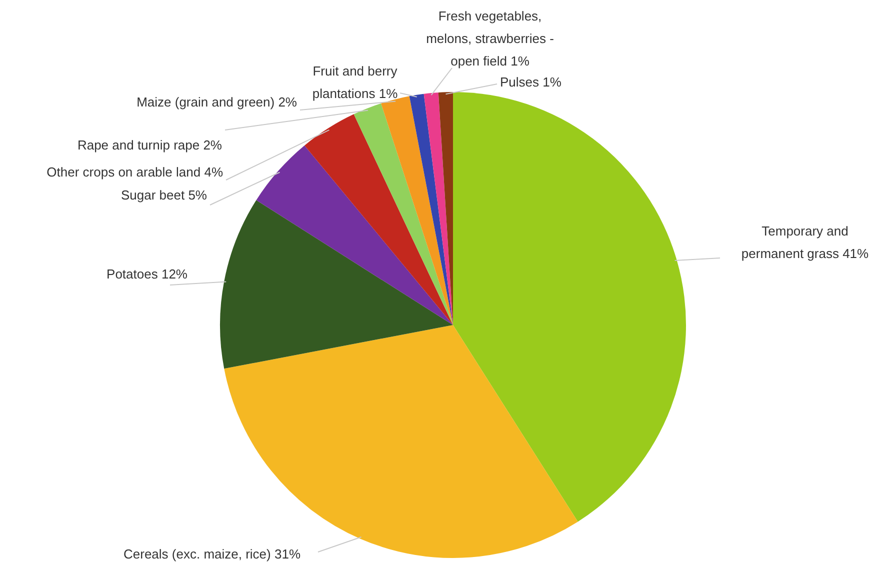  I want to click on slice-label: Fresh vegetables, melons, strawberries - open field 1%, so click(490, 38).